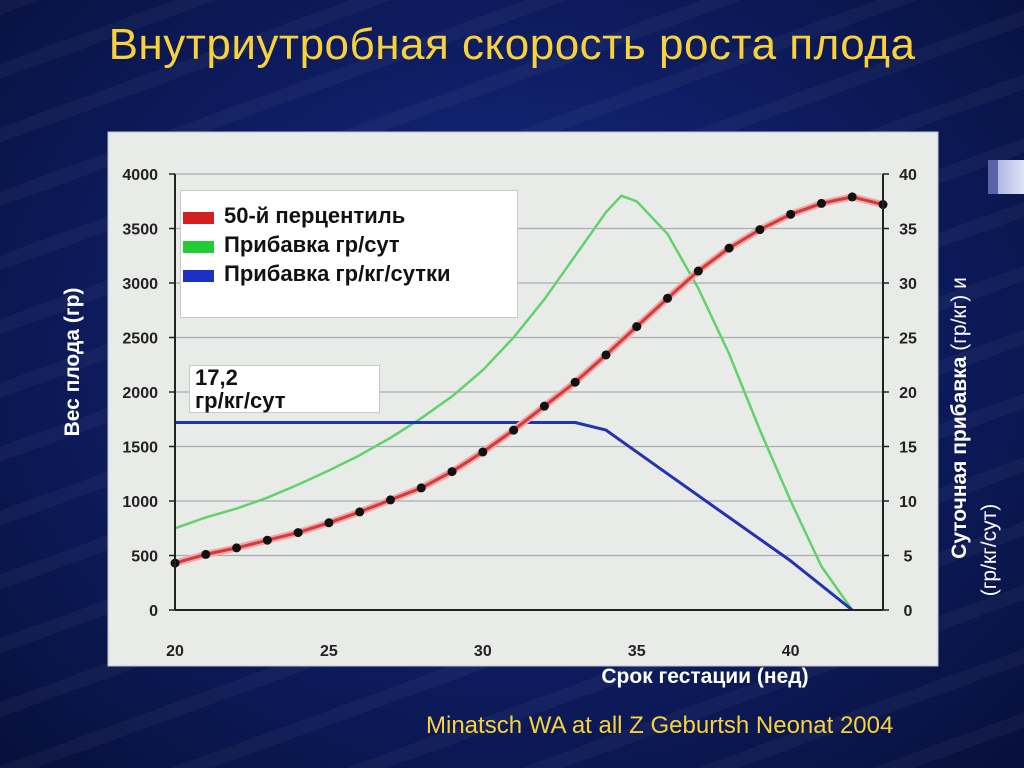 The width and height of the screenshot is (1024, 768). Describe the element at coordinates (315, 215) in the screenshot. I see `legend-label: 50-й перцентиль` at that location.